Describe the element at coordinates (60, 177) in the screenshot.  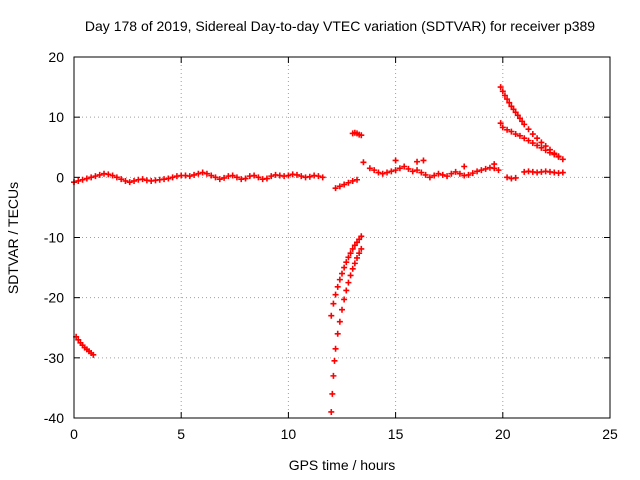
I see `y-tick-label: 0` at that location.